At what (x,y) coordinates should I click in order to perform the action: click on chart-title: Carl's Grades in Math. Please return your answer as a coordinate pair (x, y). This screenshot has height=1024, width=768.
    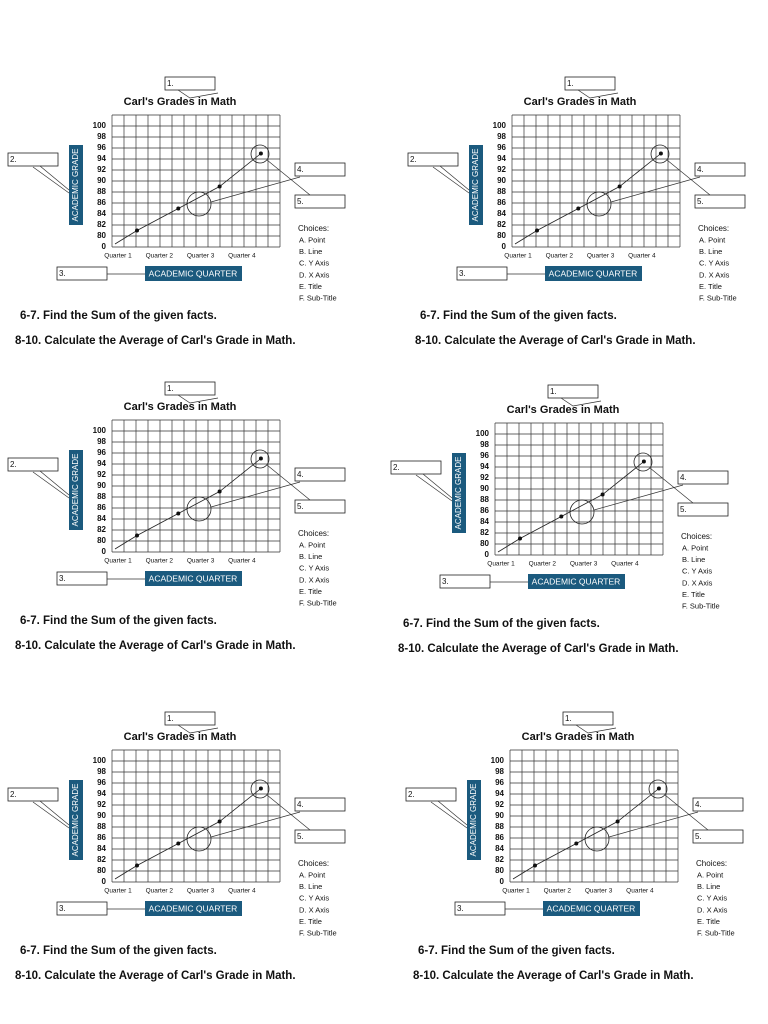
    Looking at the image, I should click on (180, 407).